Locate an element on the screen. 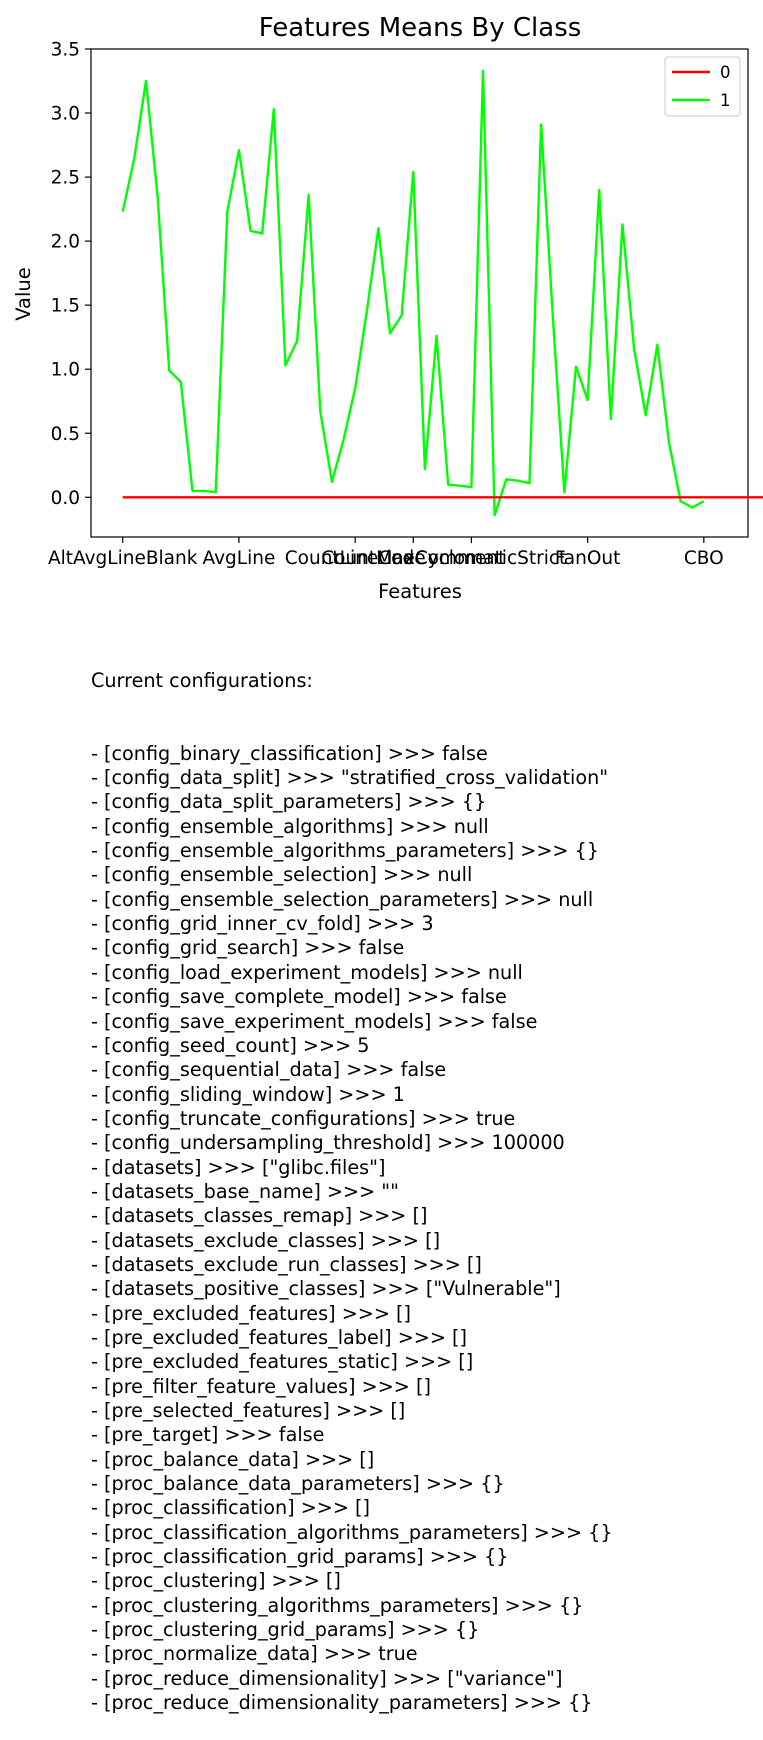 The image size is (763, 1740). configuration-line: - [proc_classification] >>> [] is located at coordinates (231, 1508).